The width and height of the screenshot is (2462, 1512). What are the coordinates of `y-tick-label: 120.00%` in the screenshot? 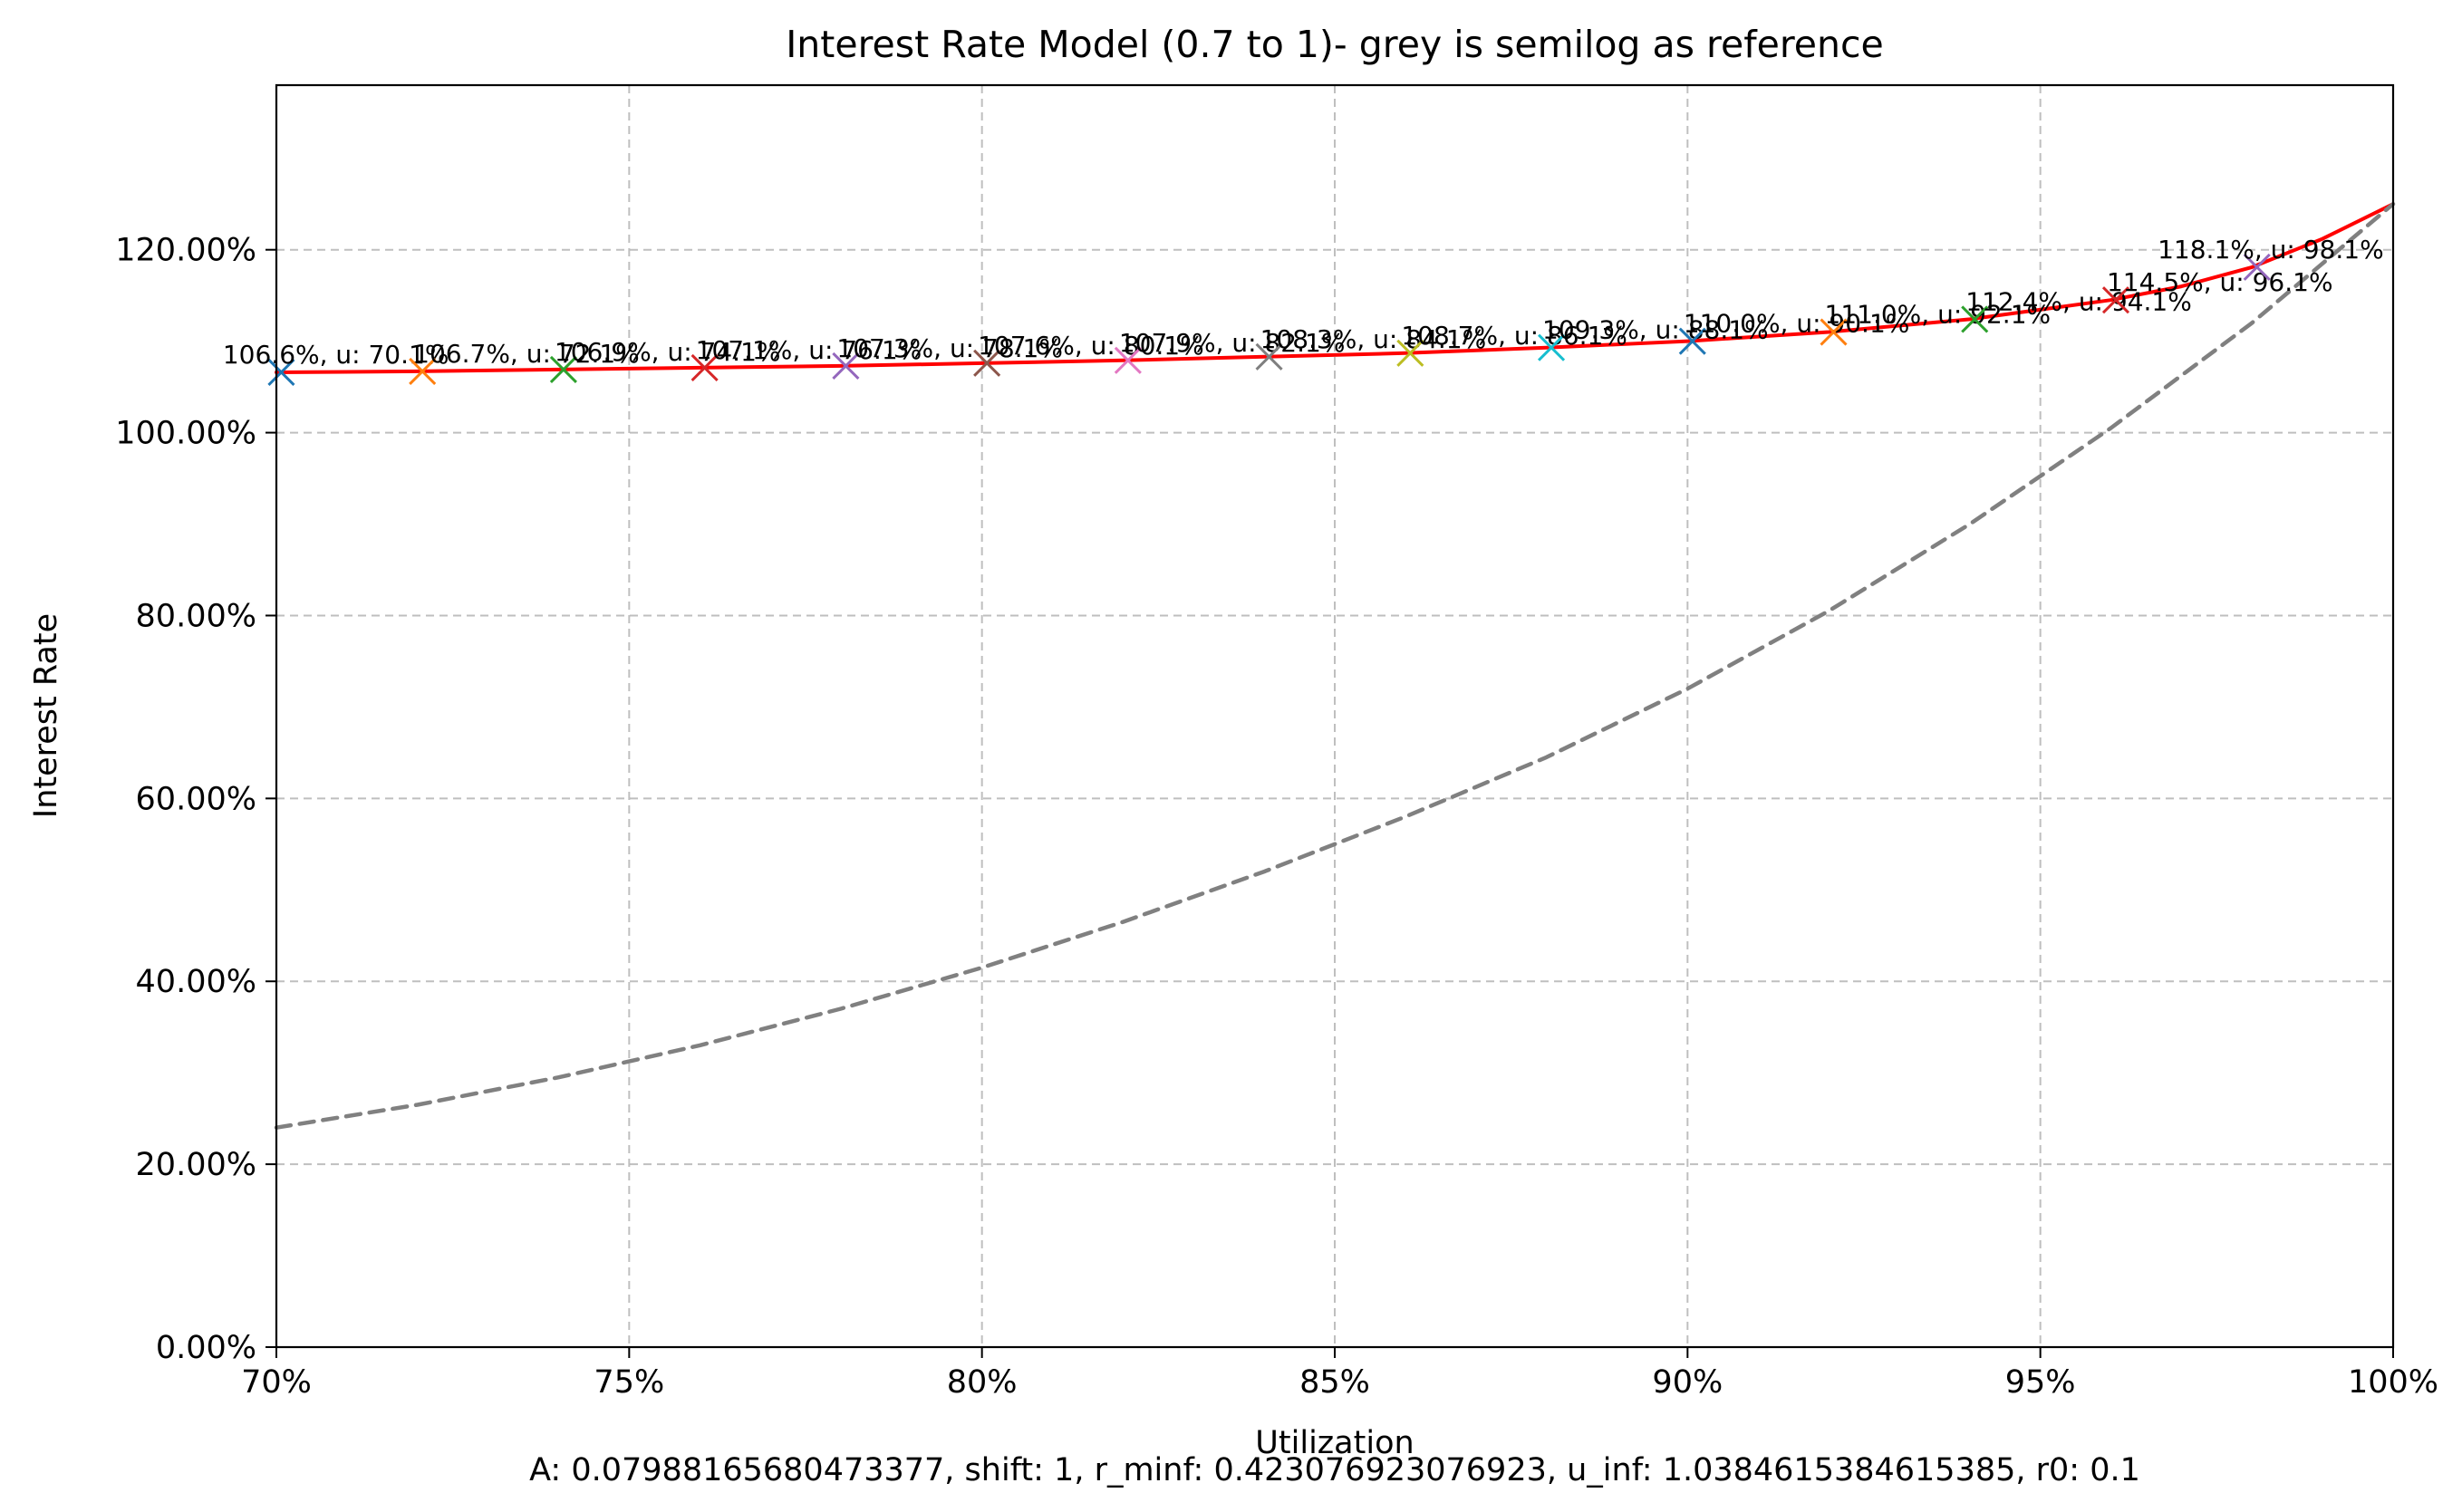 It's located at (185, 251).